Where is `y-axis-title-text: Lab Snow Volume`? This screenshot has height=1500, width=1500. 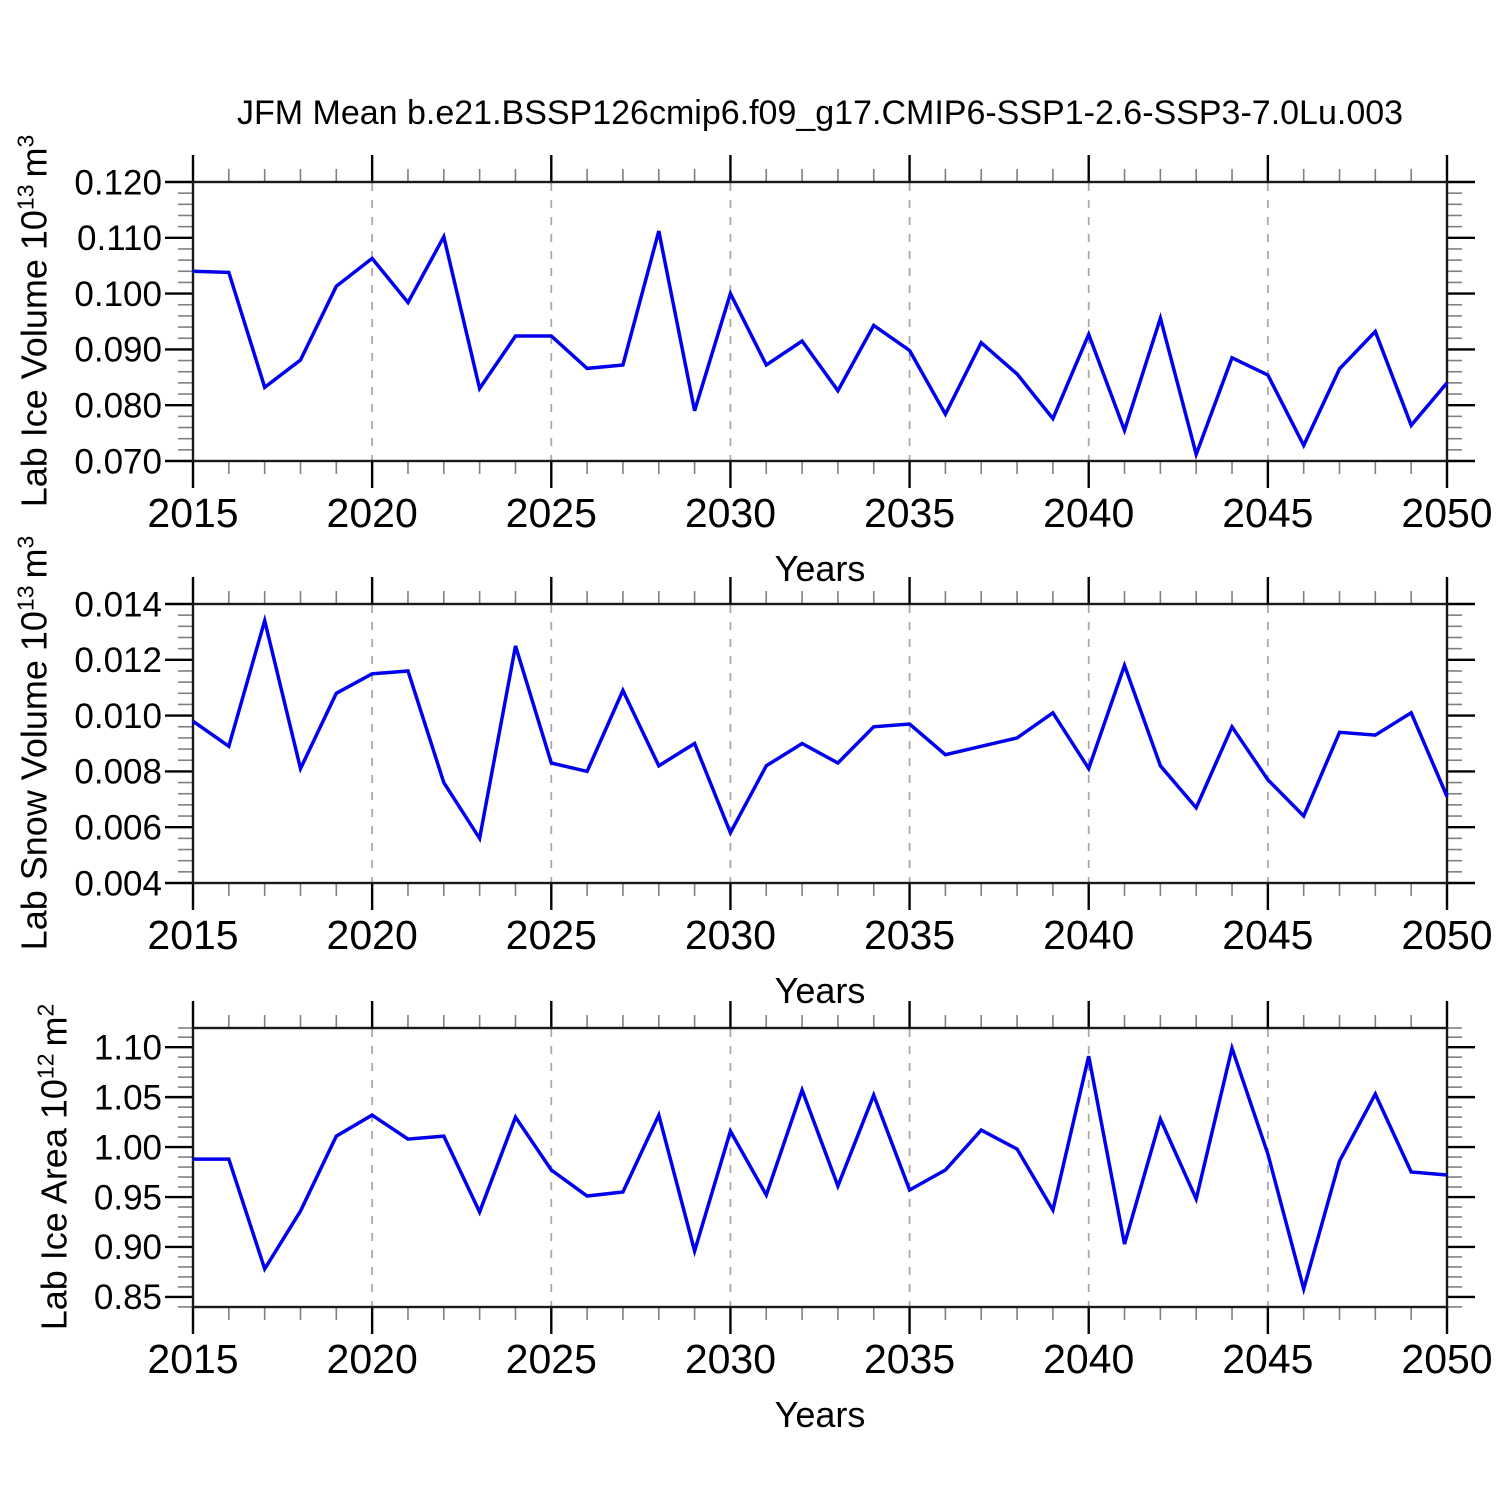
y-axis-title-text: Lab Snow Volume is located at coordinates (34, 805).